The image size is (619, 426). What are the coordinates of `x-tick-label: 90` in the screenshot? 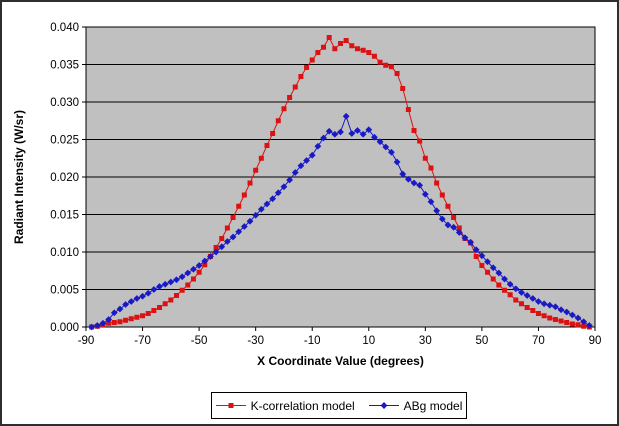 It's located at (595, 341).